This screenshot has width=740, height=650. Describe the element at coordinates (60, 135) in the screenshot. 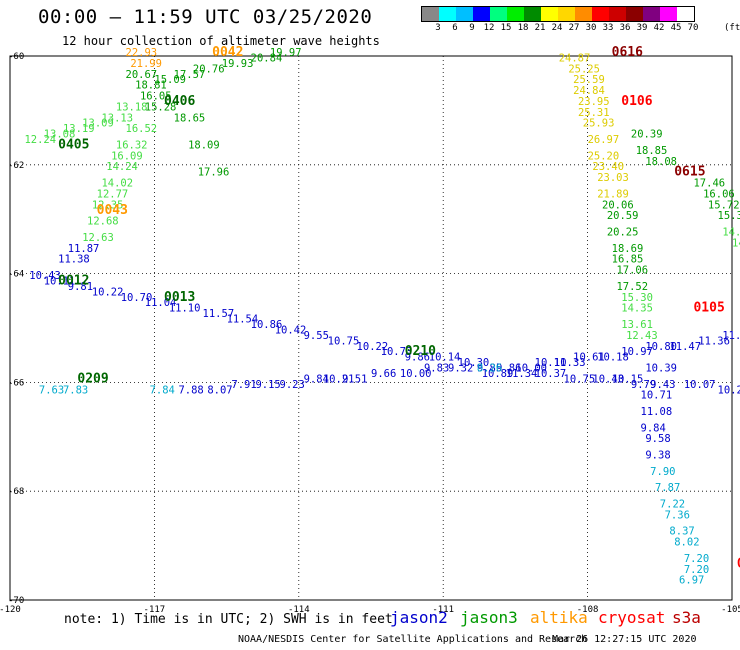

I see `wave-height-value: 13.08` at that location.